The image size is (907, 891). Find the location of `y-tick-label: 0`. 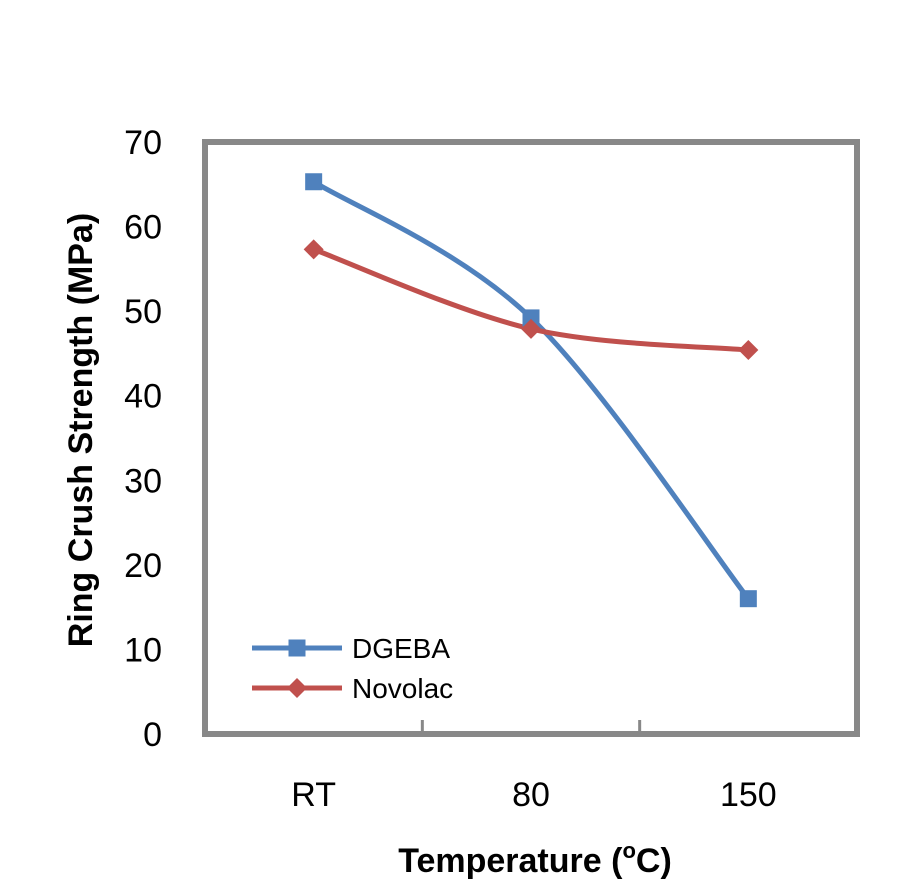

y-tick-label: 0 is located at coordinates (152, 735).